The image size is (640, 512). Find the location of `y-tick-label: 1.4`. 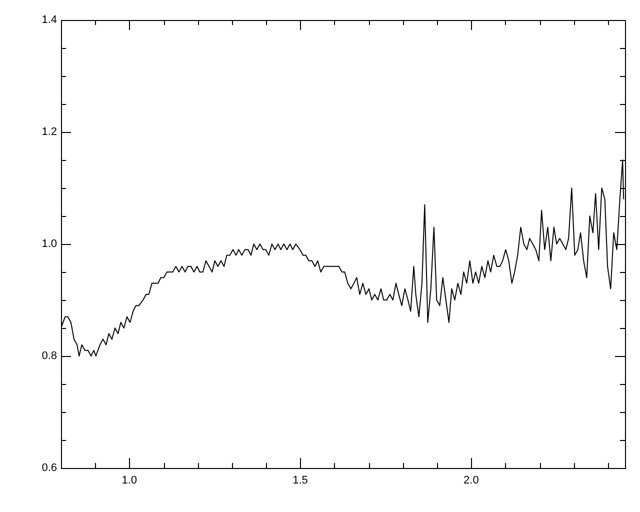

y-tick-label: 1.4 is located at coordinates (49, 20).